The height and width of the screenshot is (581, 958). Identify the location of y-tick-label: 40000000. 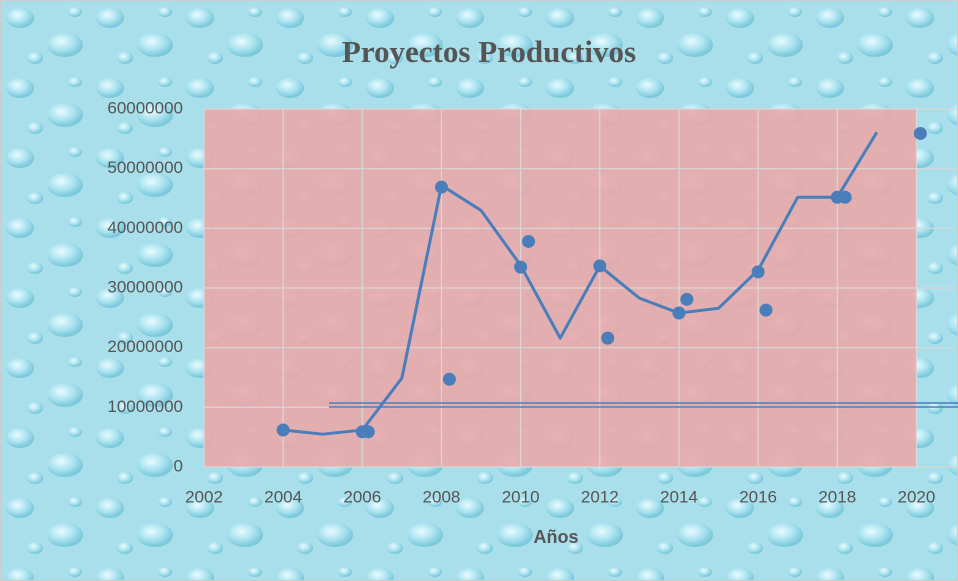
(145, 227).